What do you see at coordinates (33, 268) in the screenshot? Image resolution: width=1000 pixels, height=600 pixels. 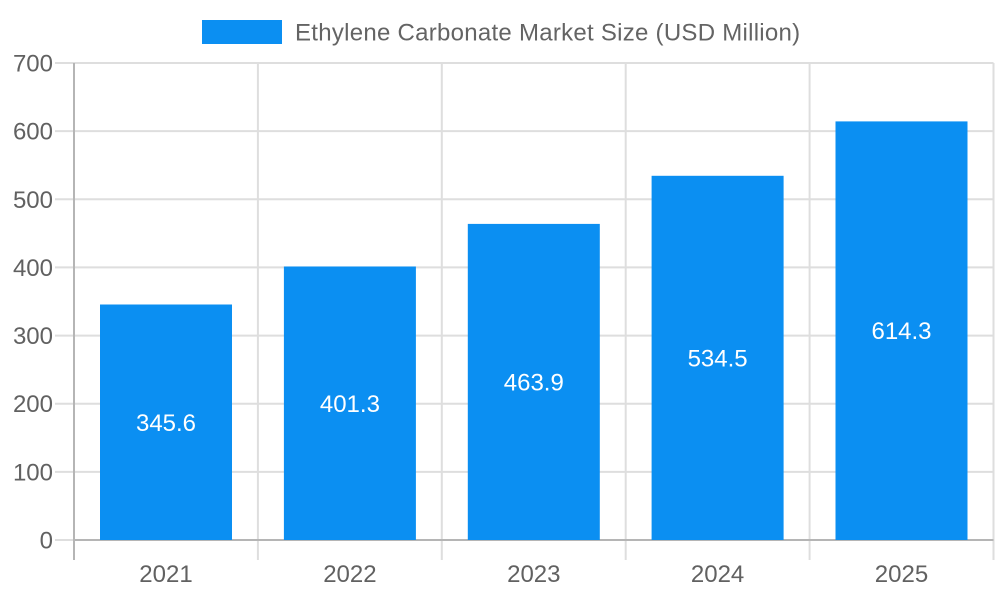 I see `svg-text: 400` at bounding box center [33, 268].